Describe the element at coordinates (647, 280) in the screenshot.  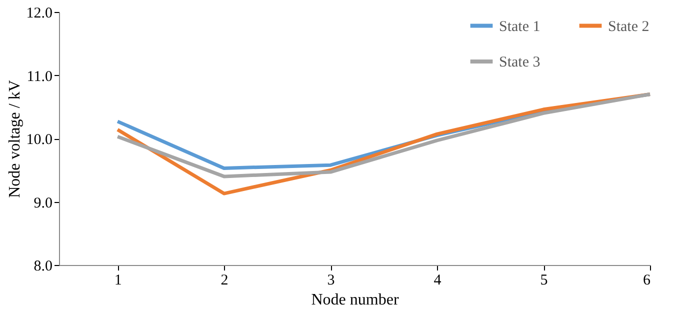
I see `x-tick-label: 6` at that location.